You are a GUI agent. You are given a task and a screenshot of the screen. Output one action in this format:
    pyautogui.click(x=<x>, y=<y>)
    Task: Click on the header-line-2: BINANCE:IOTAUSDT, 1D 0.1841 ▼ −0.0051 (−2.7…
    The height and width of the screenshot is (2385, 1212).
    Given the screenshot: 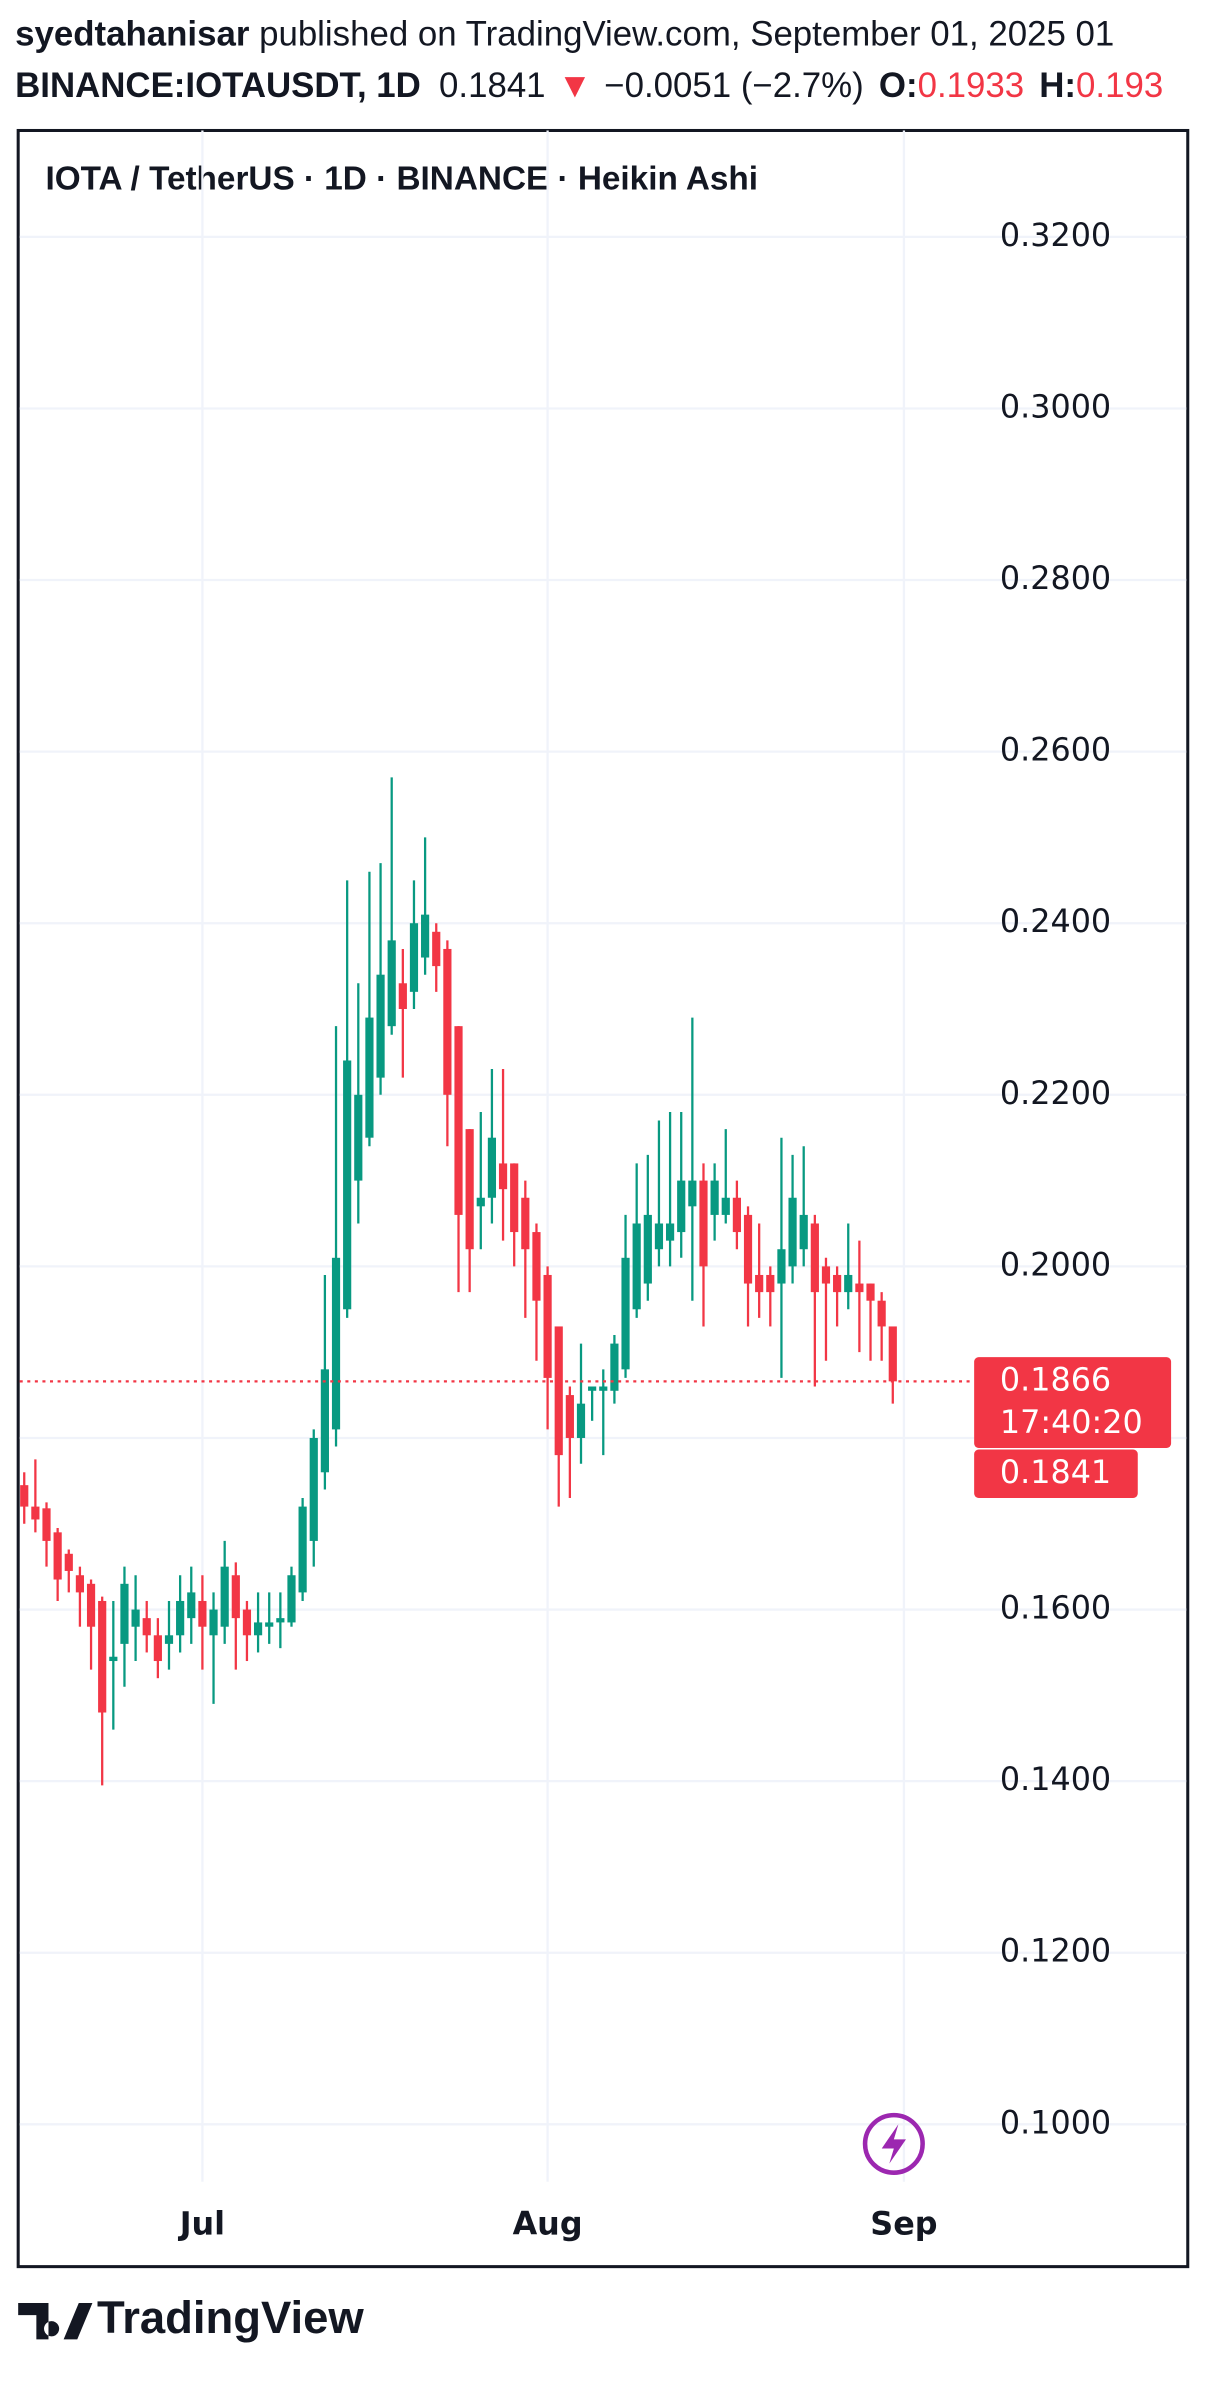 What is the action you would take?
    pyautogui.click(x=589, y=85)
    